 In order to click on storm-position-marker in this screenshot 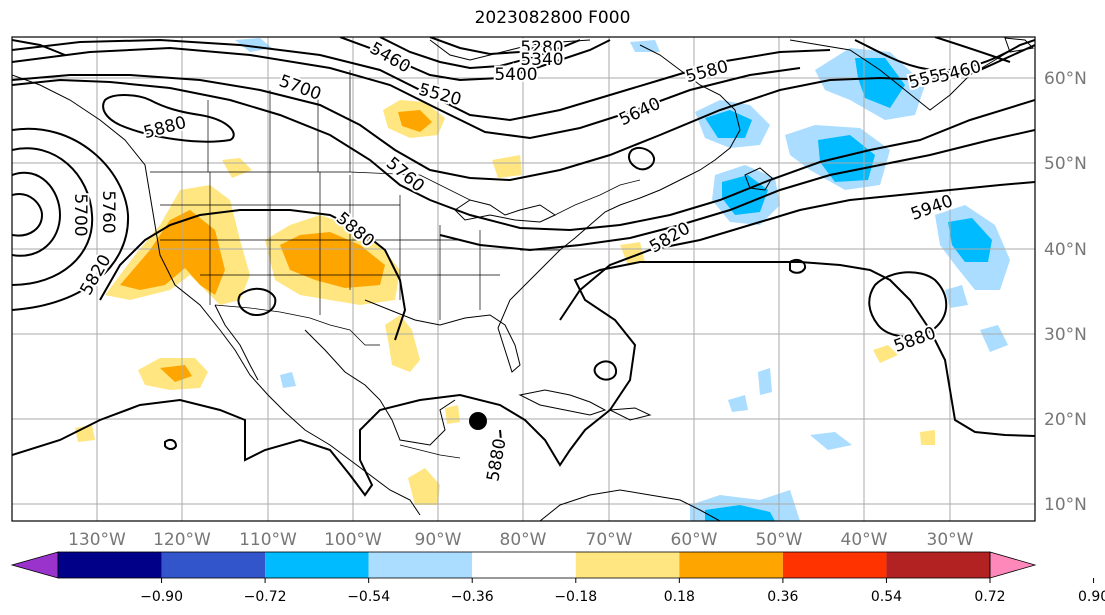, I will do `click(478, 421)`.